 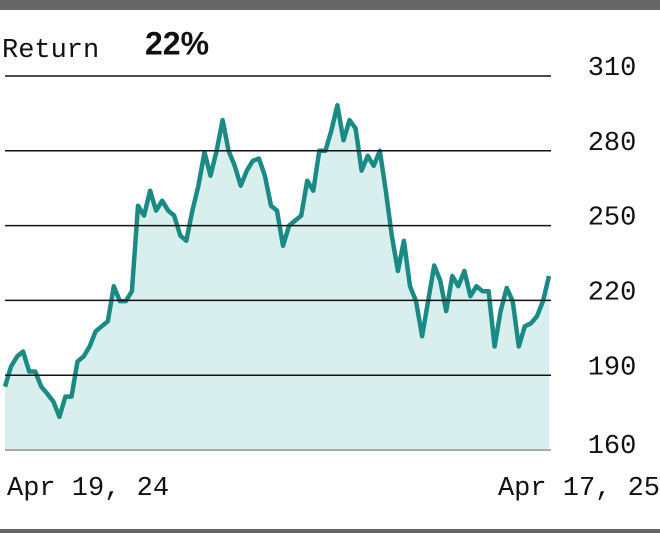 I want to click on chart-title: Return, so click(x=50, y=51).